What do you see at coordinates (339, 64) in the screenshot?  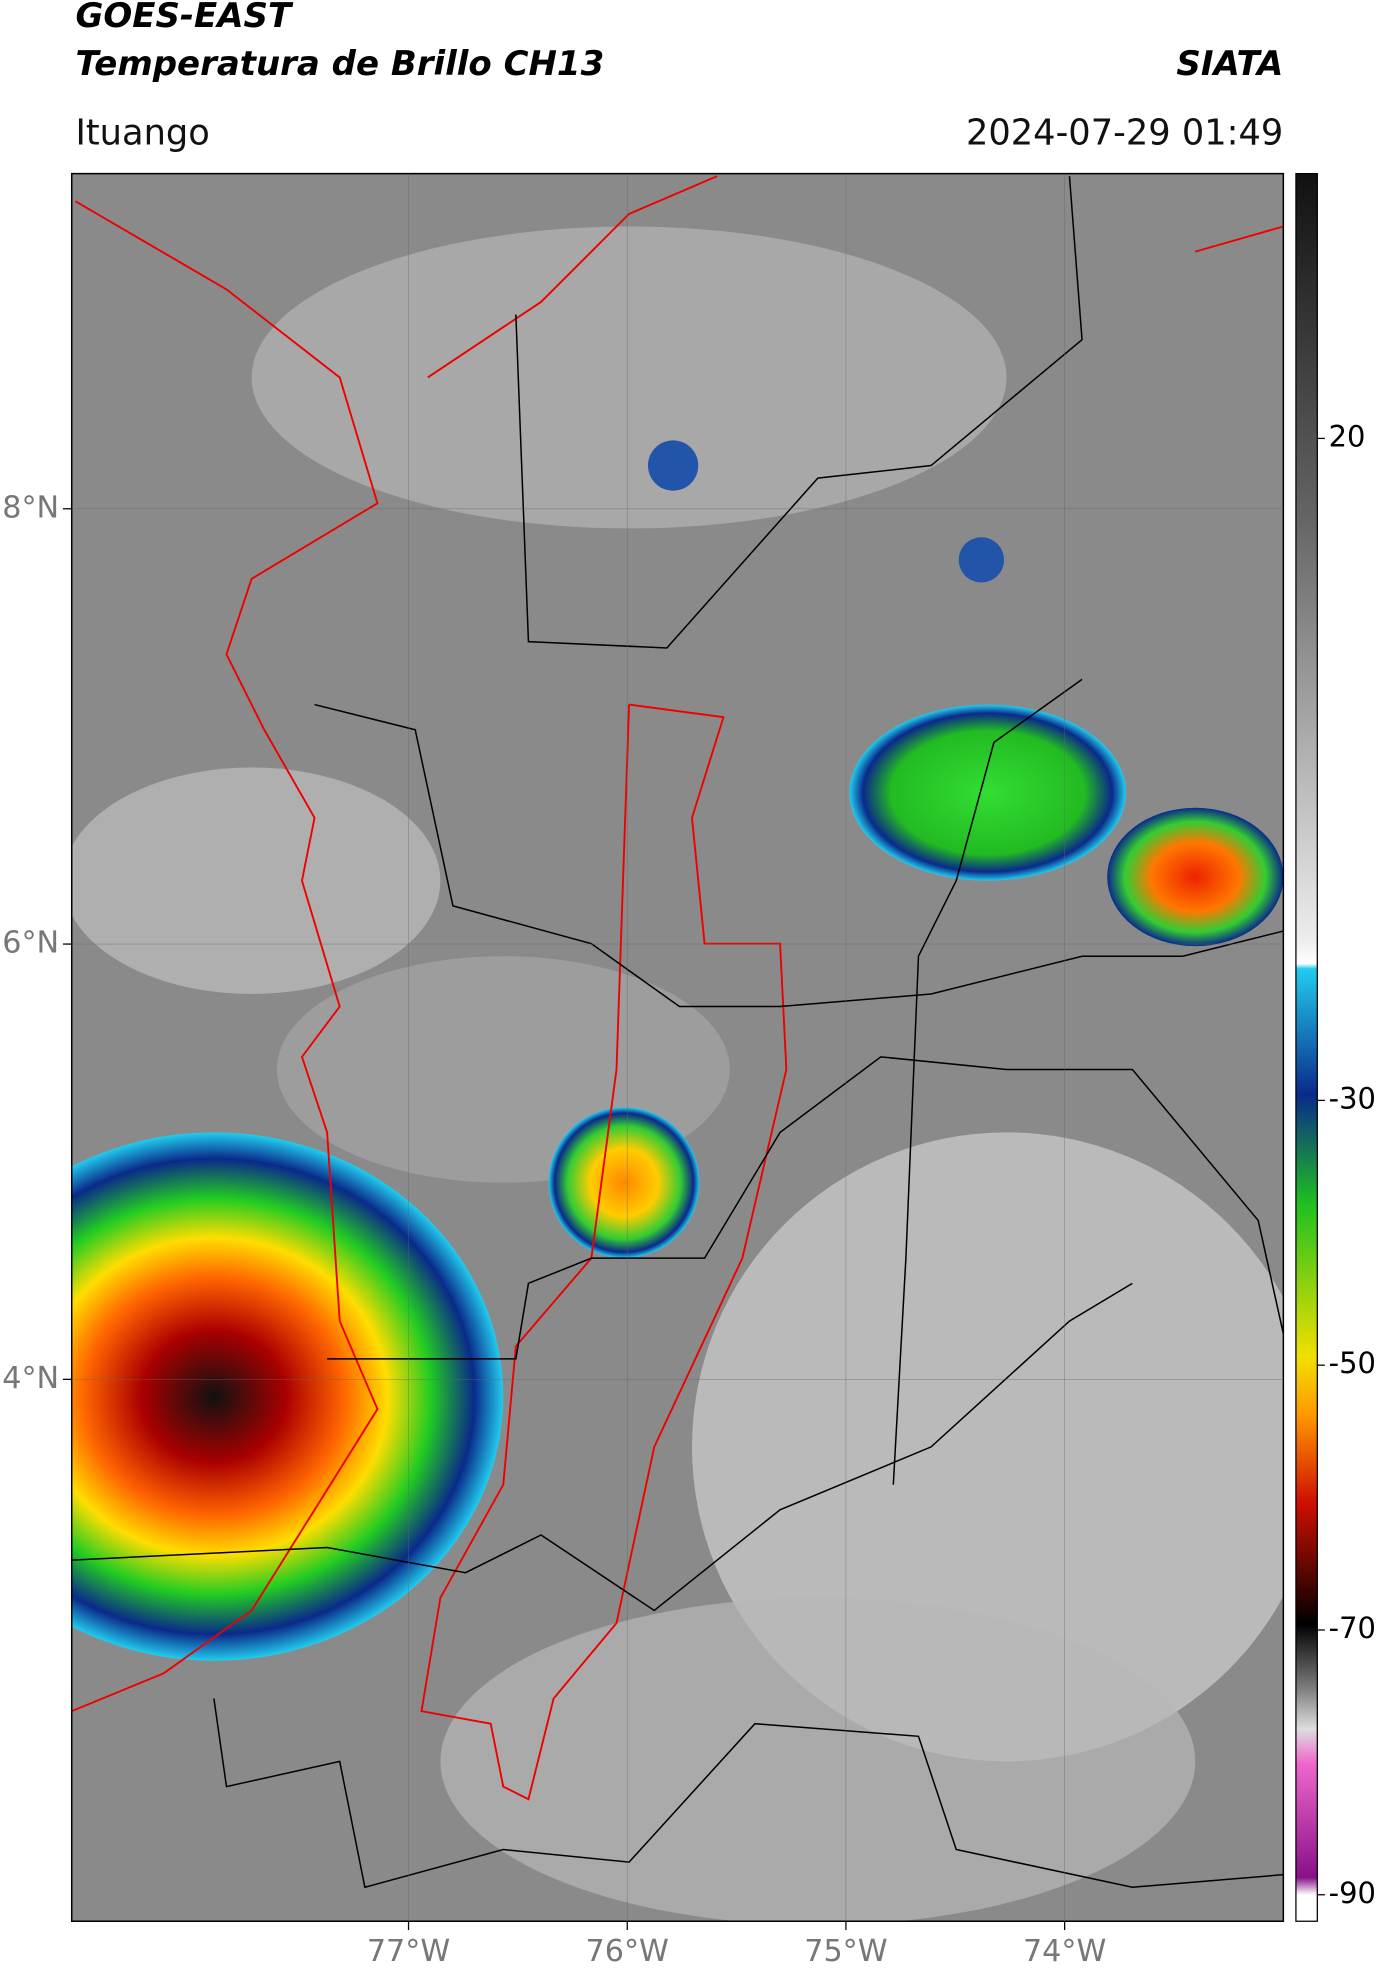 I see `subtitle: Temperatura de Brillo CH13` at bounding box center [339, 64].